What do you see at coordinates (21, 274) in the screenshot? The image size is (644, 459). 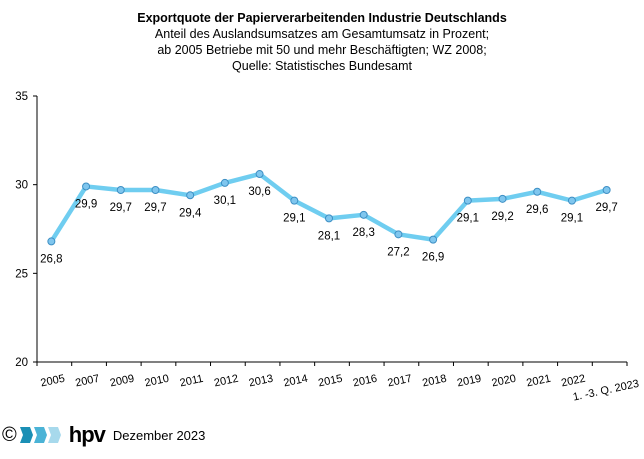 I see `y-tick-label: 25` at bounding box center [21, 274].